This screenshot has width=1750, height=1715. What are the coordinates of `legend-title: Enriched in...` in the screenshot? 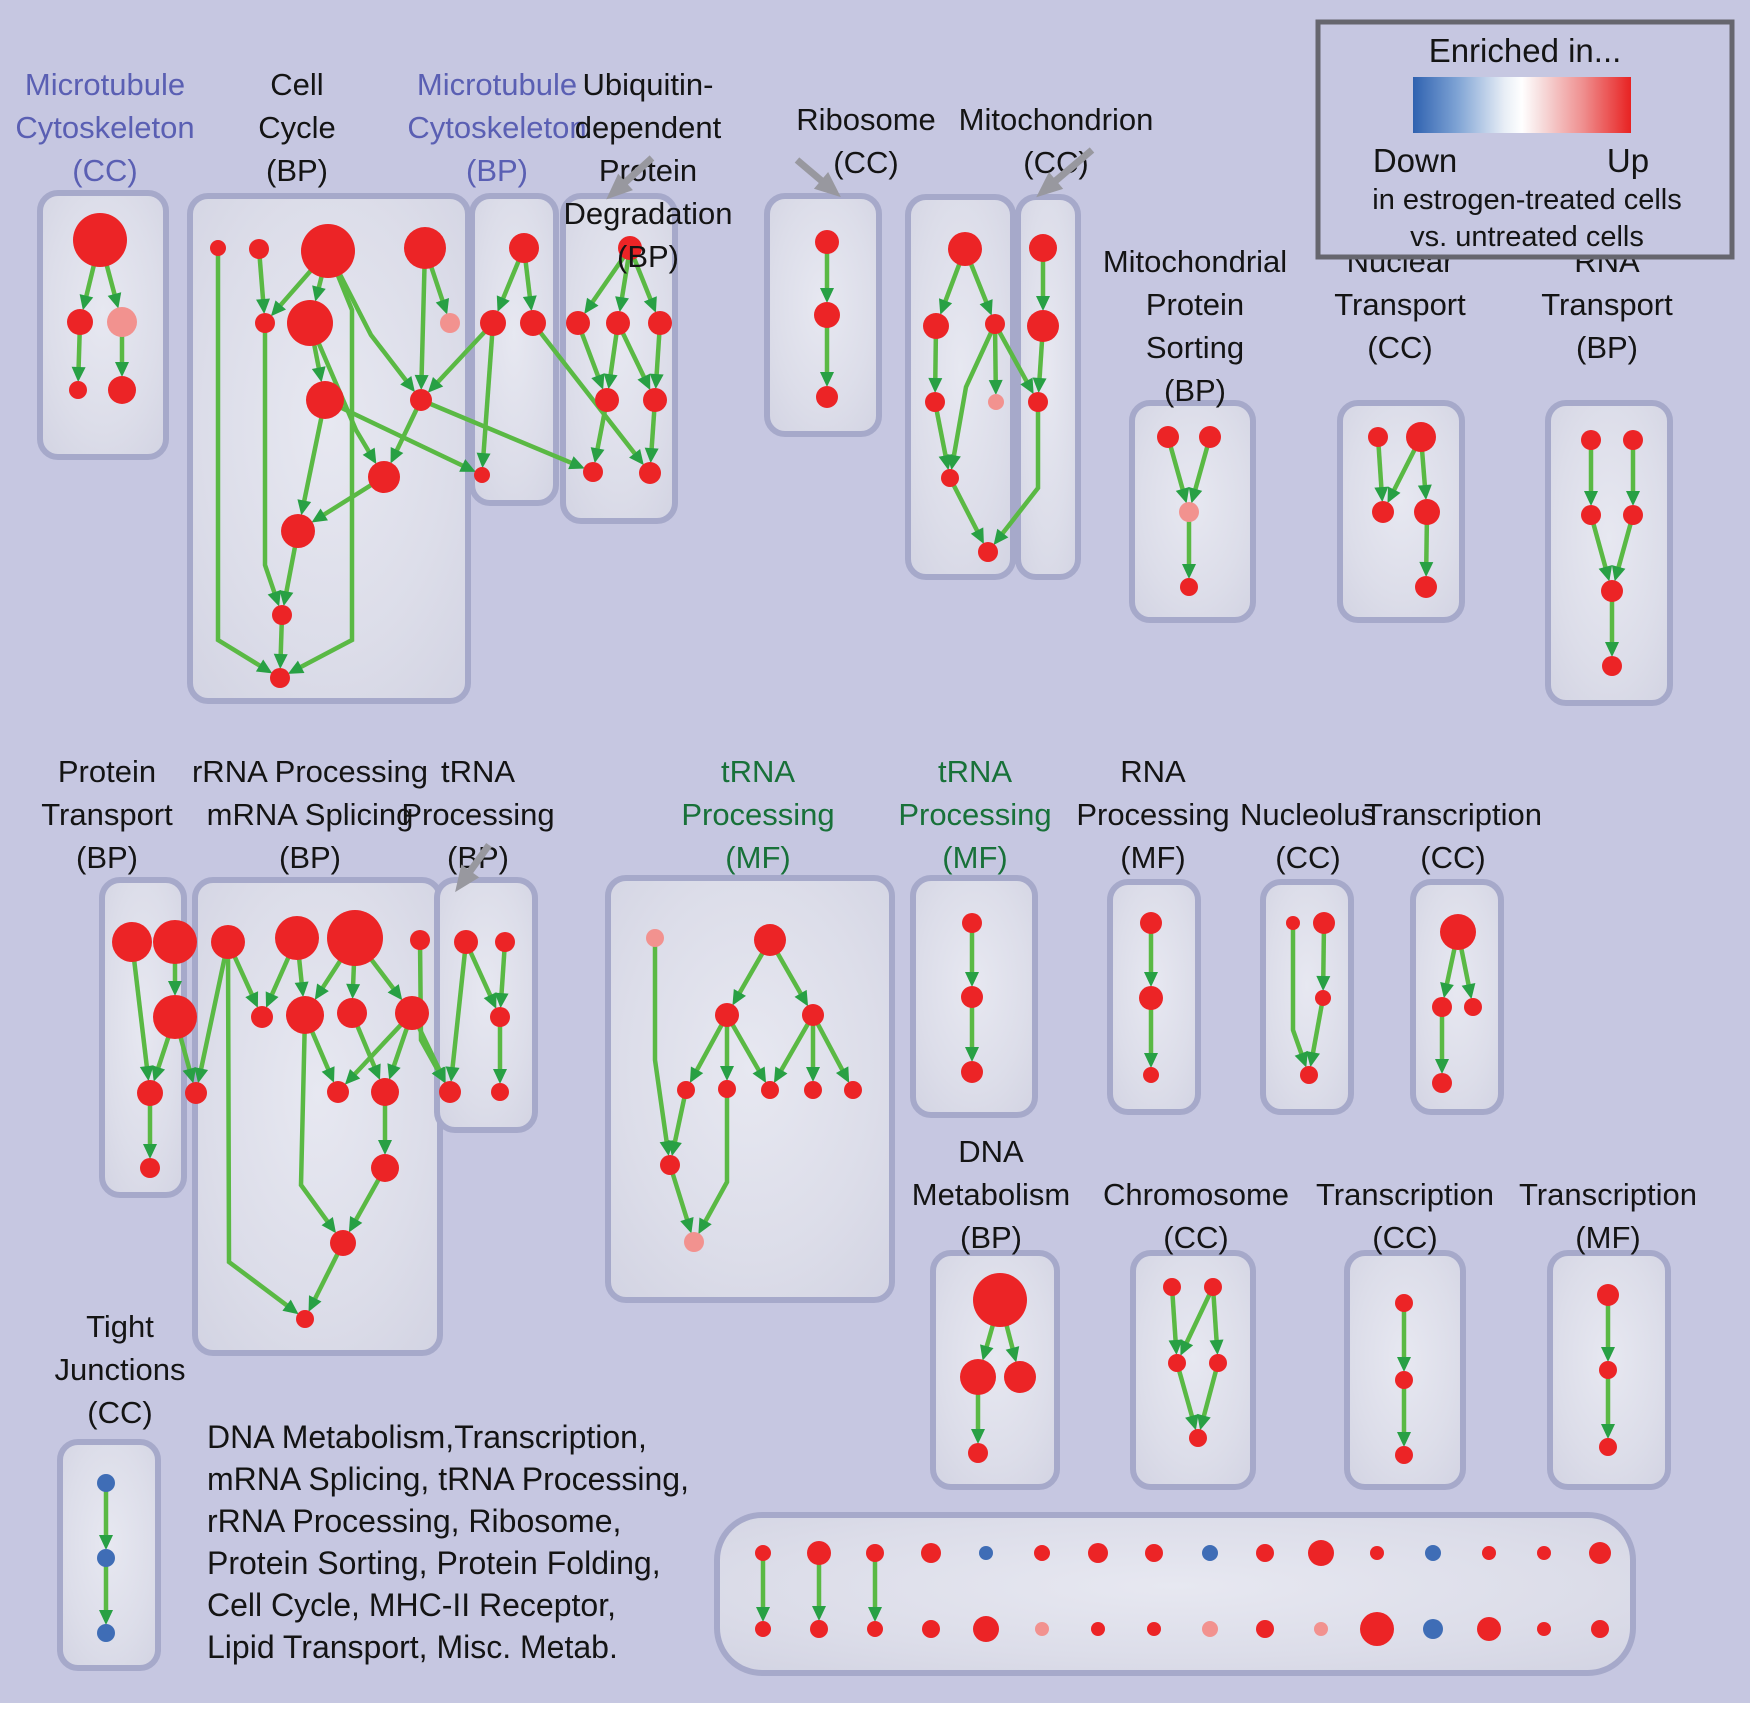 It's located at (1525, 50).